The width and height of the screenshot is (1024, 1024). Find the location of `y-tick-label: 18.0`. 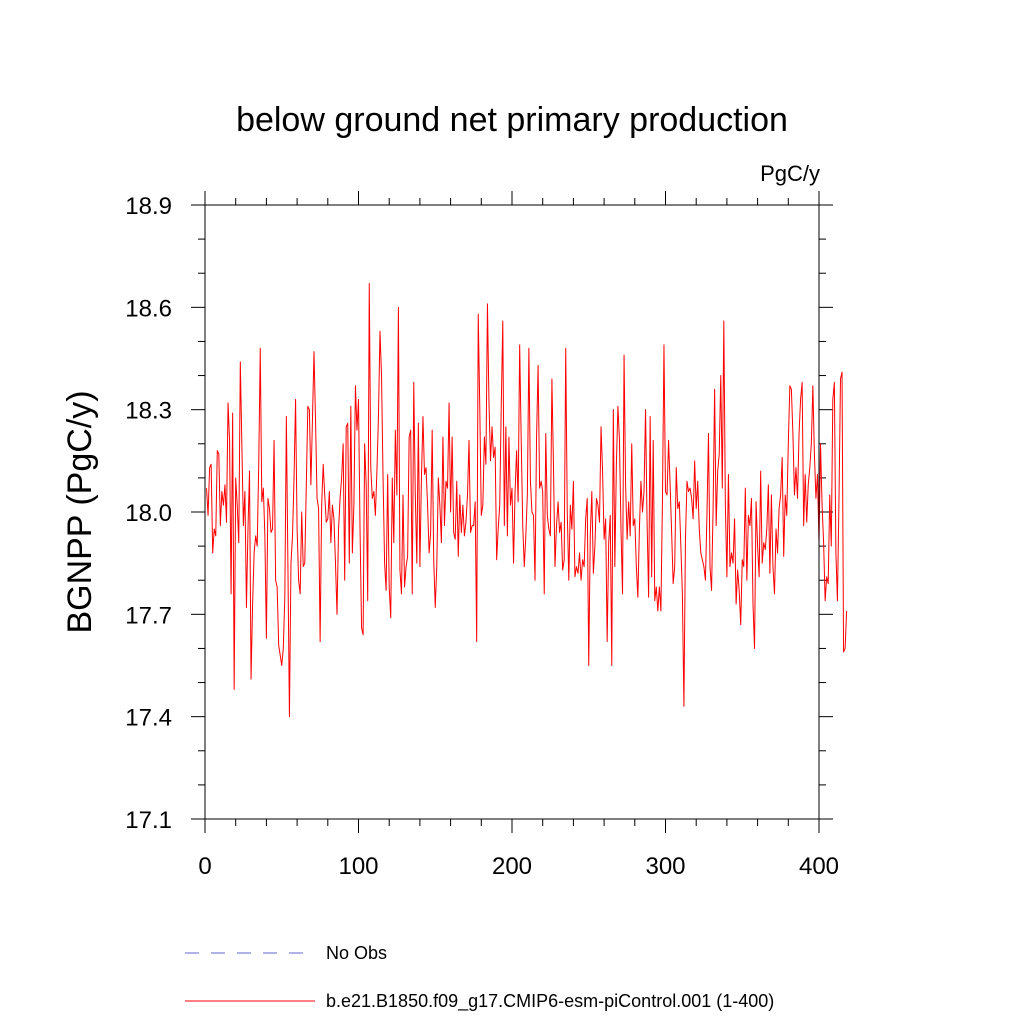

y-tick-label: 18.0 is located at coordinates (148, 513).